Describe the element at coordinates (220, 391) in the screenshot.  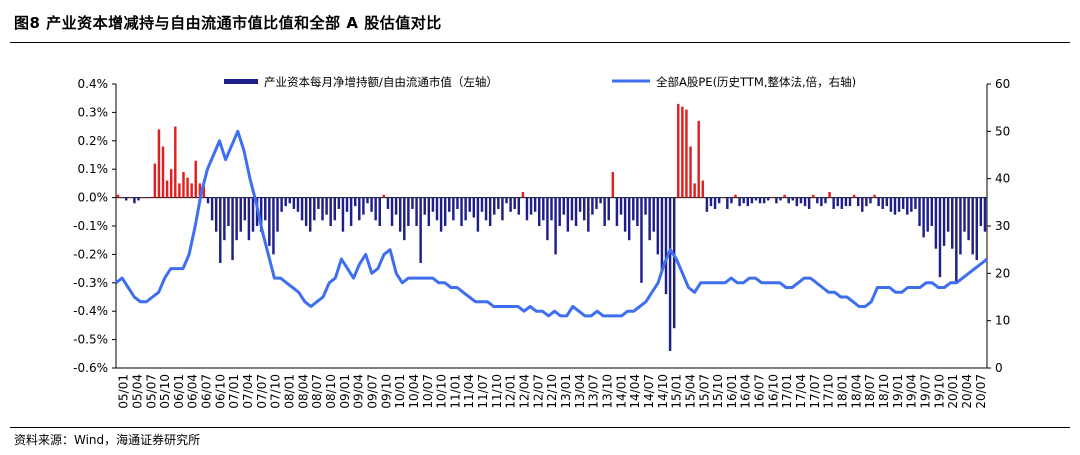
I see `x-tick-label: 06/10` at that location.